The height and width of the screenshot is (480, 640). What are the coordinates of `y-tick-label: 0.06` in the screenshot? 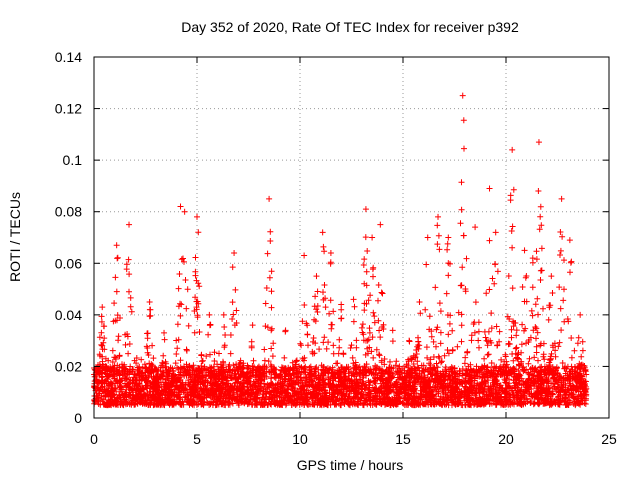 It's located at (68, 263).